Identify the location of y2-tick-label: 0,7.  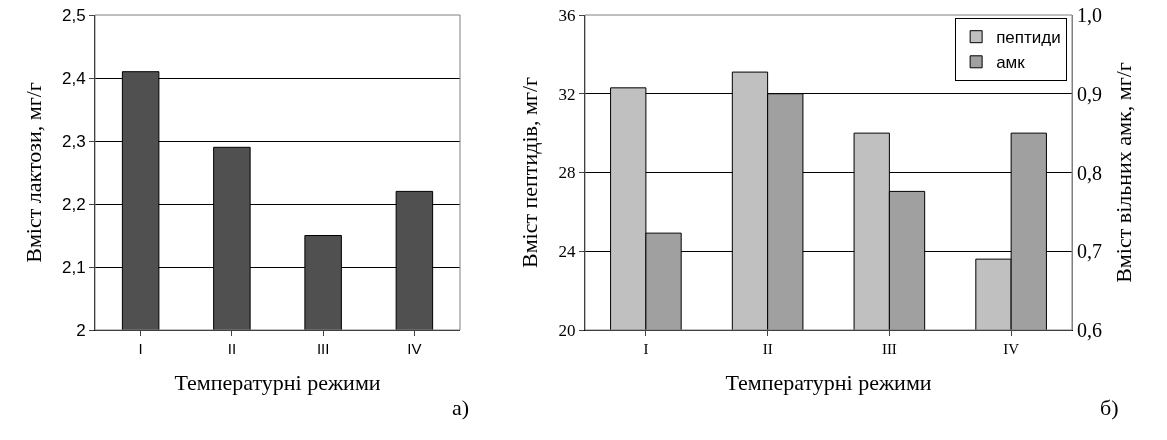
(1089, 251).